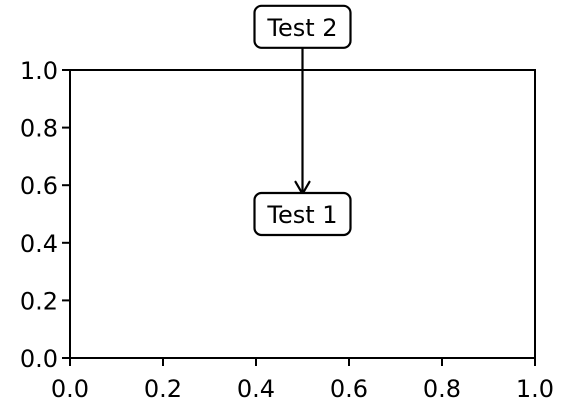  I want to click on x-tick-label: 0.6, so click(349, 388).